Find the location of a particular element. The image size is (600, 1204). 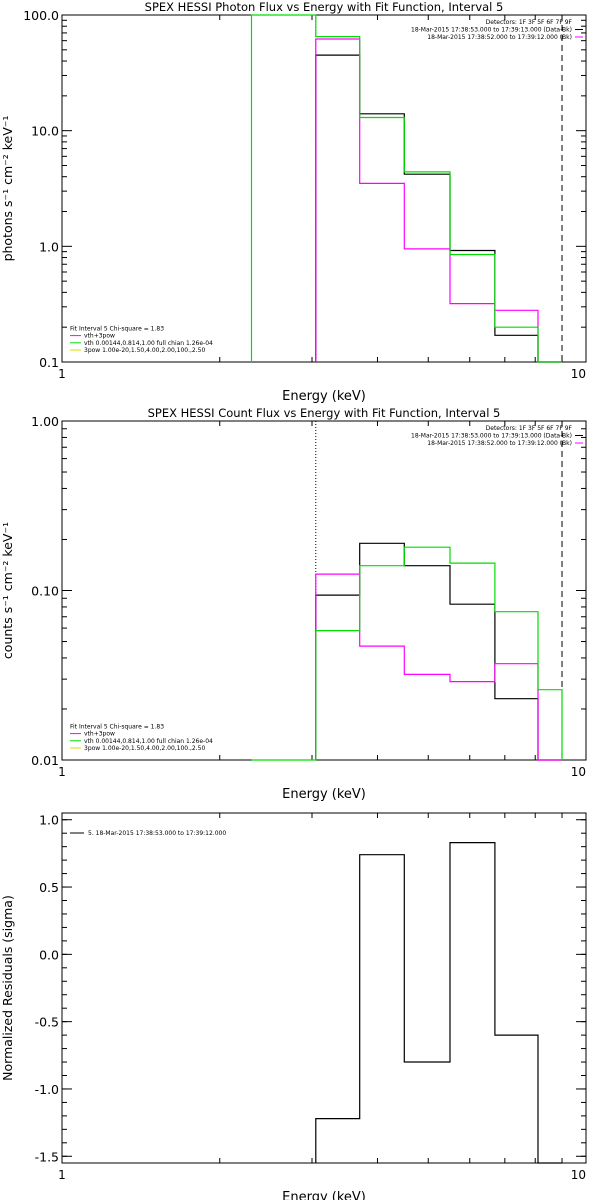

y-axis-label: photons s⁻¹ cm⁻² keV⁻¹ is located at coordinates (7, 189).